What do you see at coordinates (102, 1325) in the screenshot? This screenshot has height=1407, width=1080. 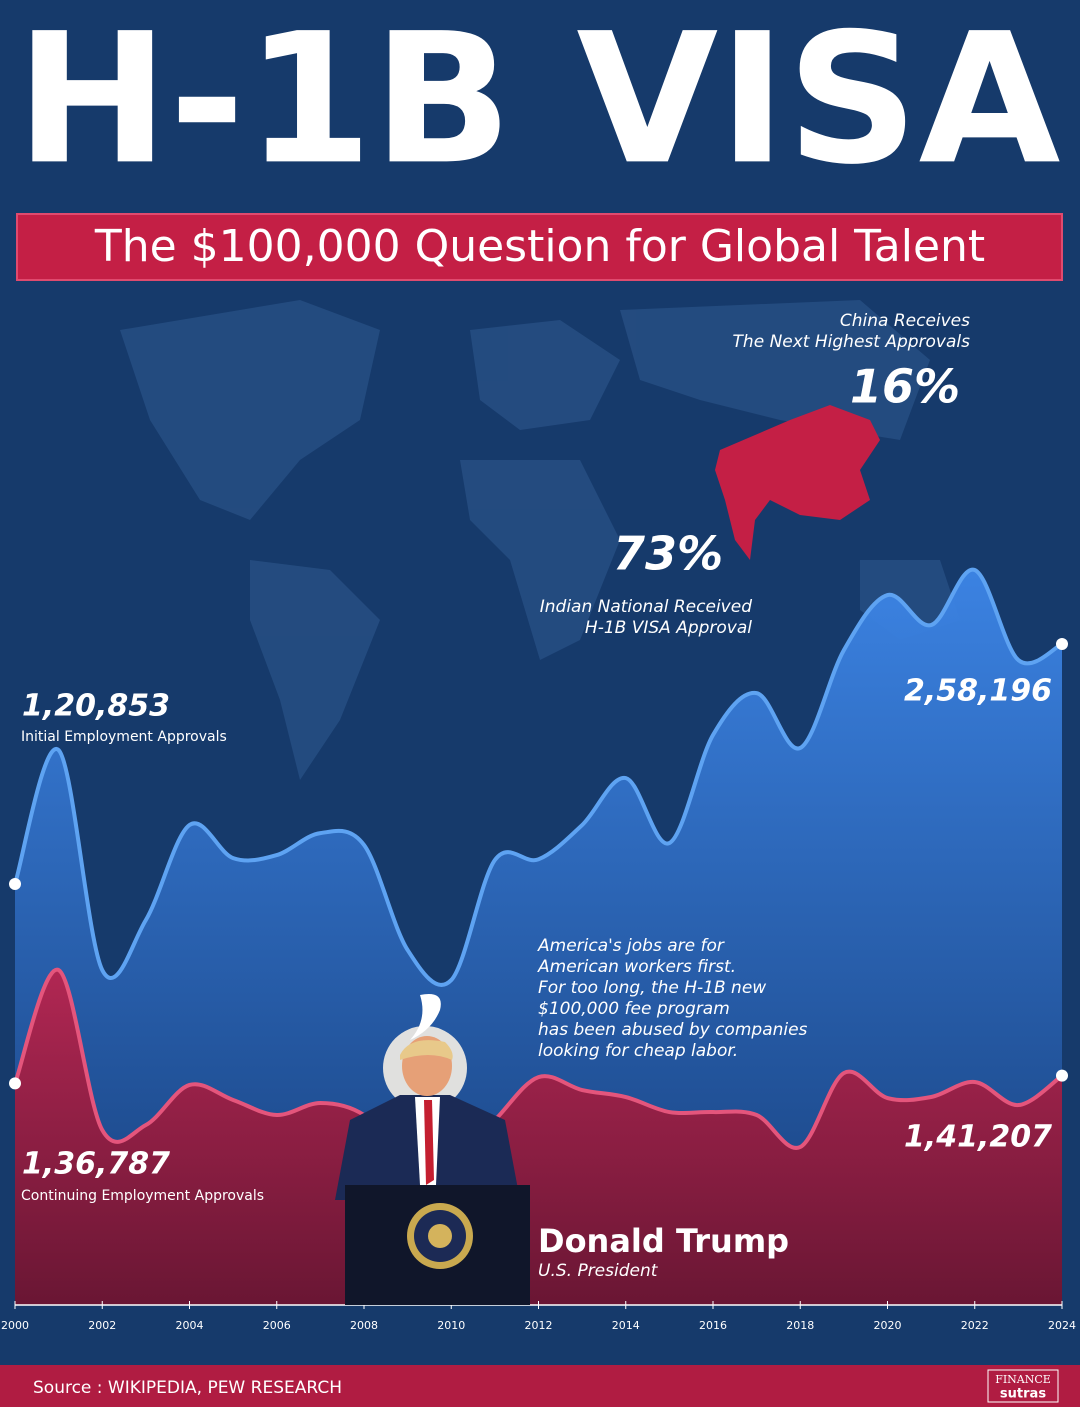 I see `x-tick-label: 2002` at bounding box center [102, 1325].